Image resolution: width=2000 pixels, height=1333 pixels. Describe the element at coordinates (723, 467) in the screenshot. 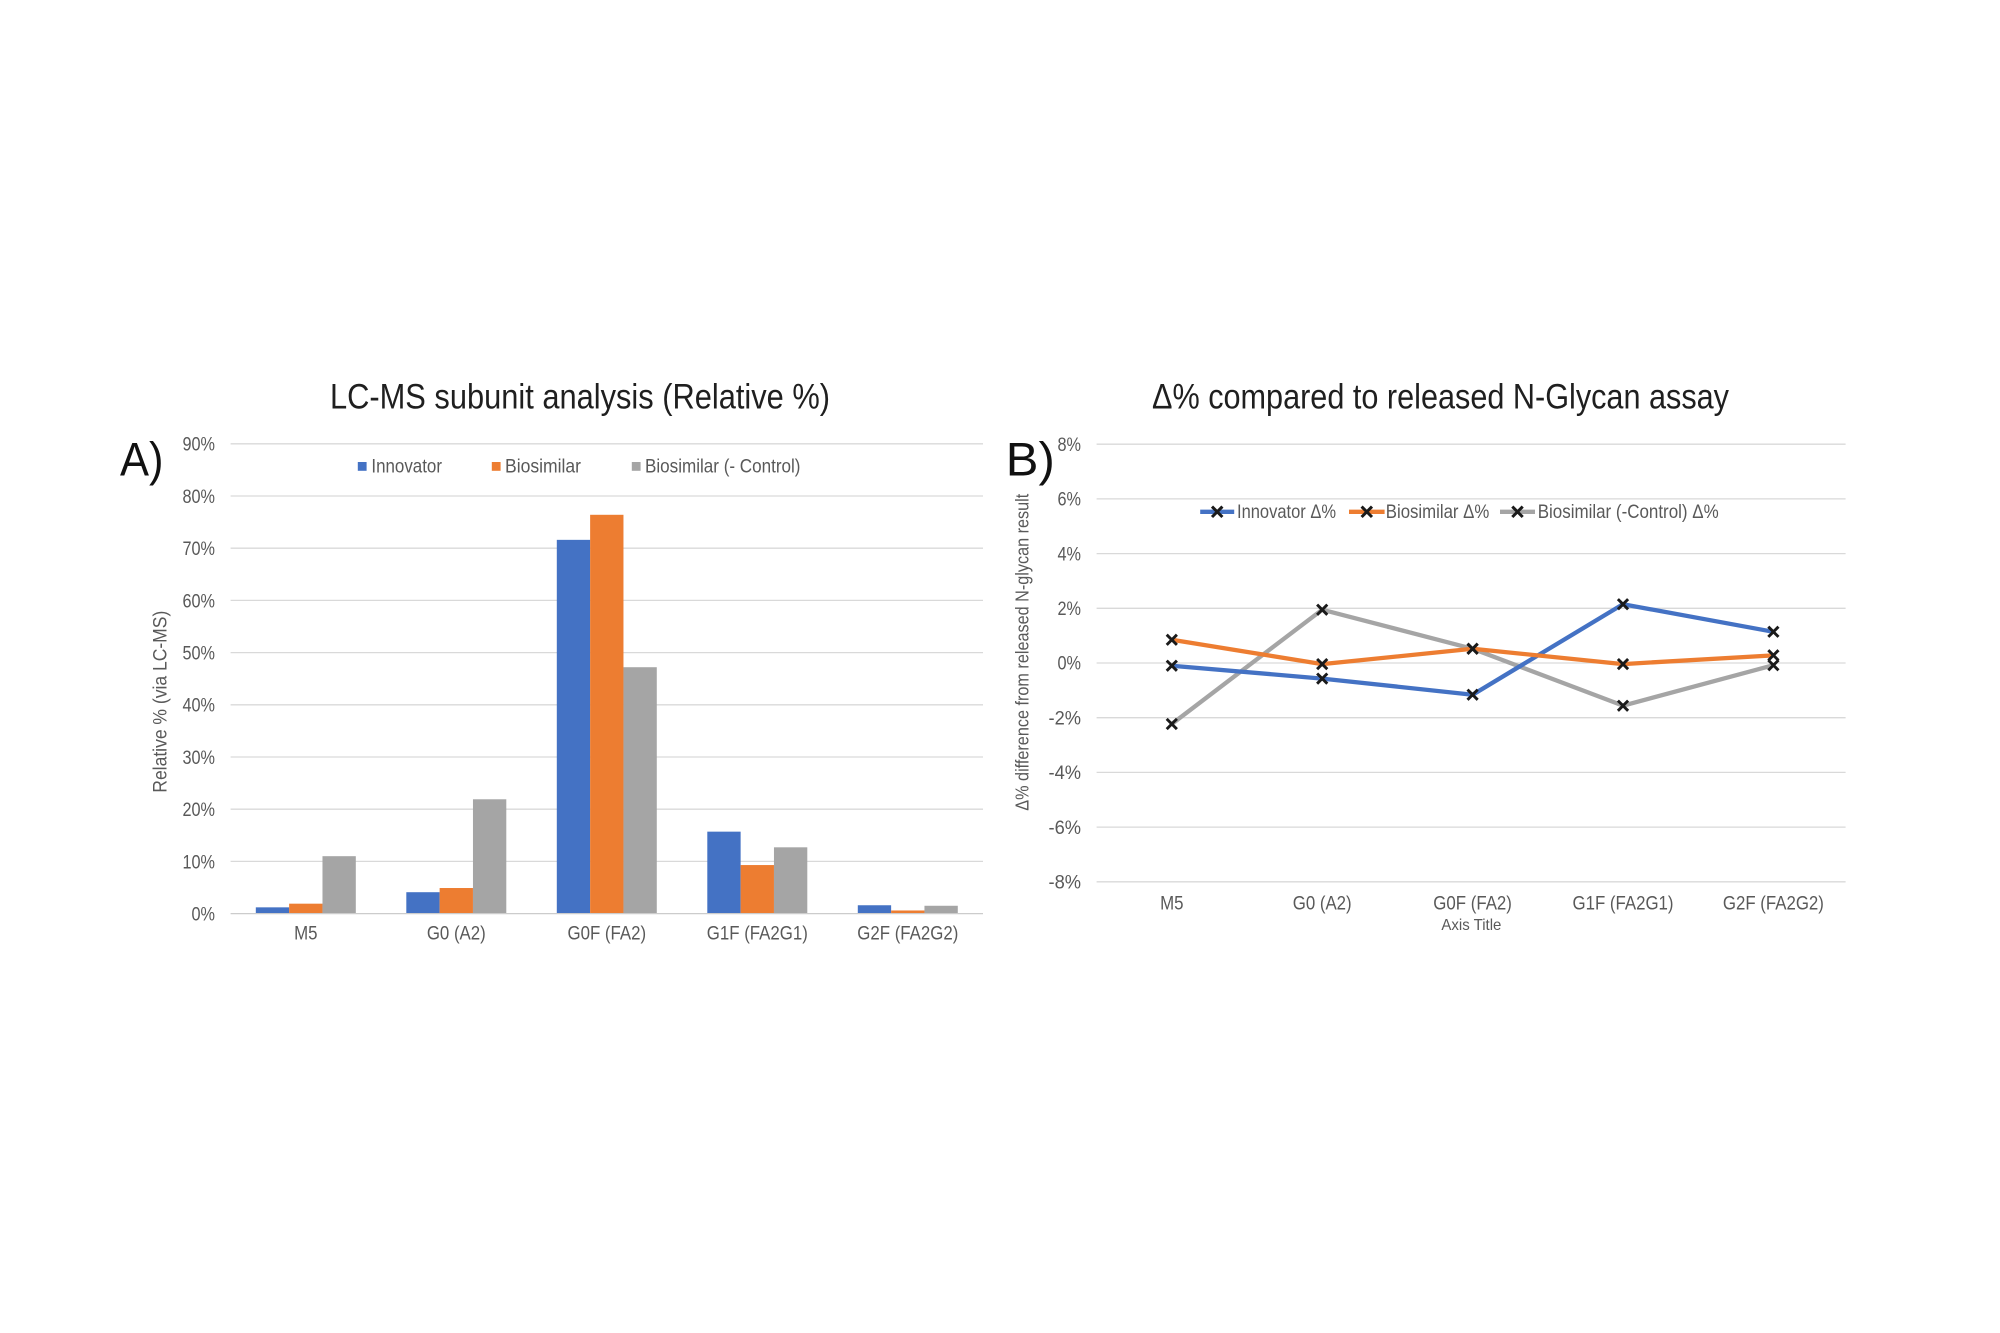

I see `svg-text: Biosimilar (- Control)` at that location.